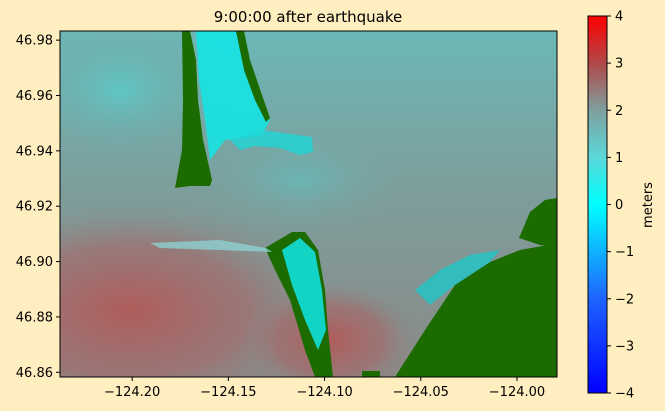  Describe the element at coordinates (538, 222) in the screenshot. I see `northeast-land` at that location.